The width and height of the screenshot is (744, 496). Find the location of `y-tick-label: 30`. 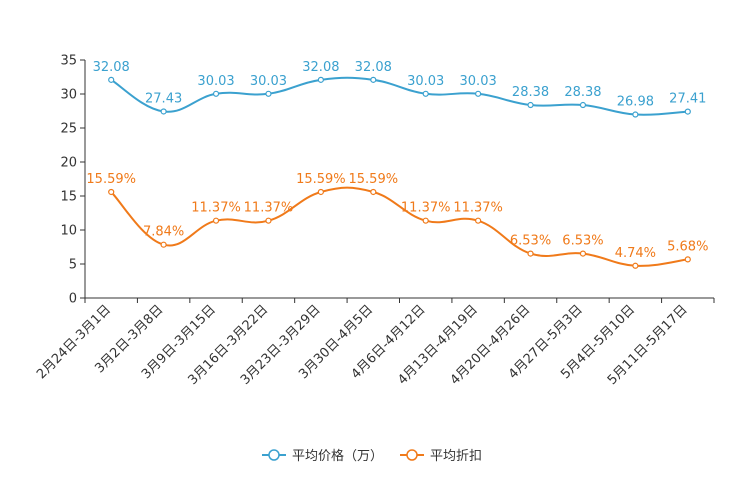

y-tick-label: 30 is located at coordinates (68, 95).